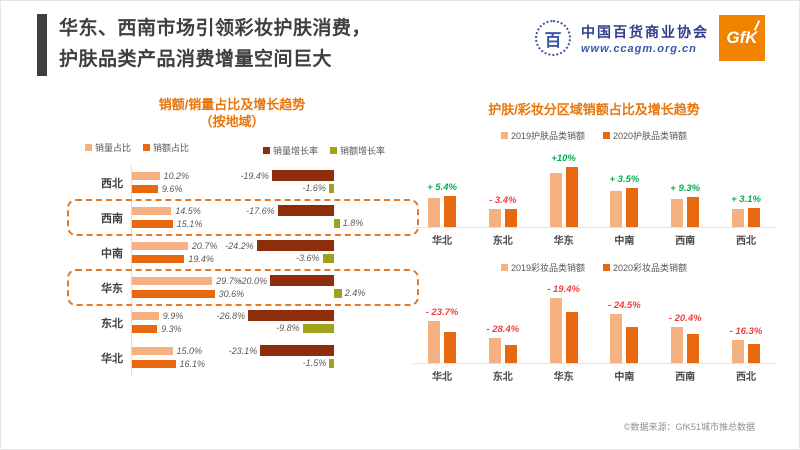 This screenshot has height=450, width=800. What do you see at coordinates (685, 377) in the screenshot?
I see `category-label: 西南` at bounding box center [685, 377].